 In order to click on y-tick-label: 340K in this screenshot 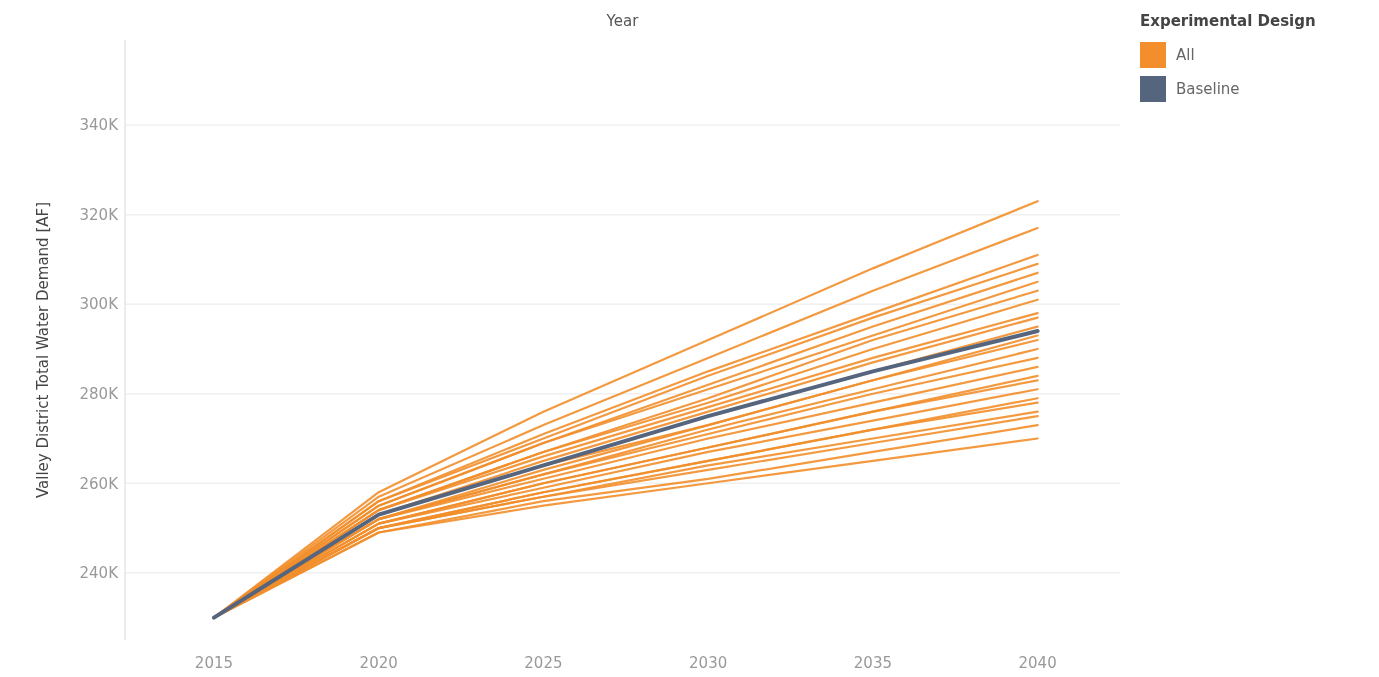, I will do `click(99, 125)`.